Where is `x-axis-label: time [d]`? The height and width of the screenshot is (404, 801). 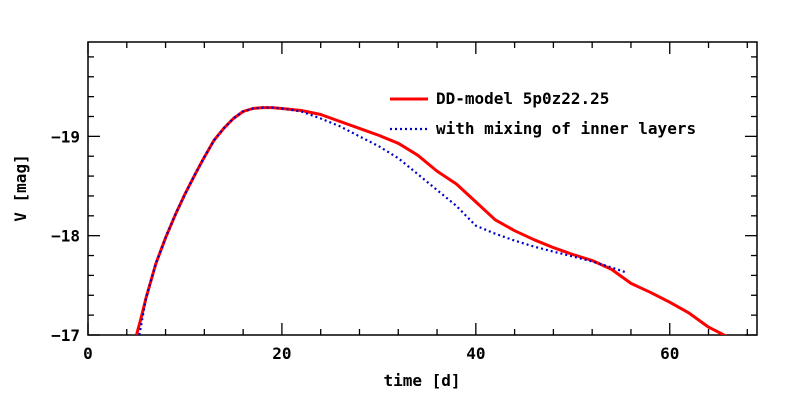 x-axis-label: time [d] is located at coordinates (421, 380).